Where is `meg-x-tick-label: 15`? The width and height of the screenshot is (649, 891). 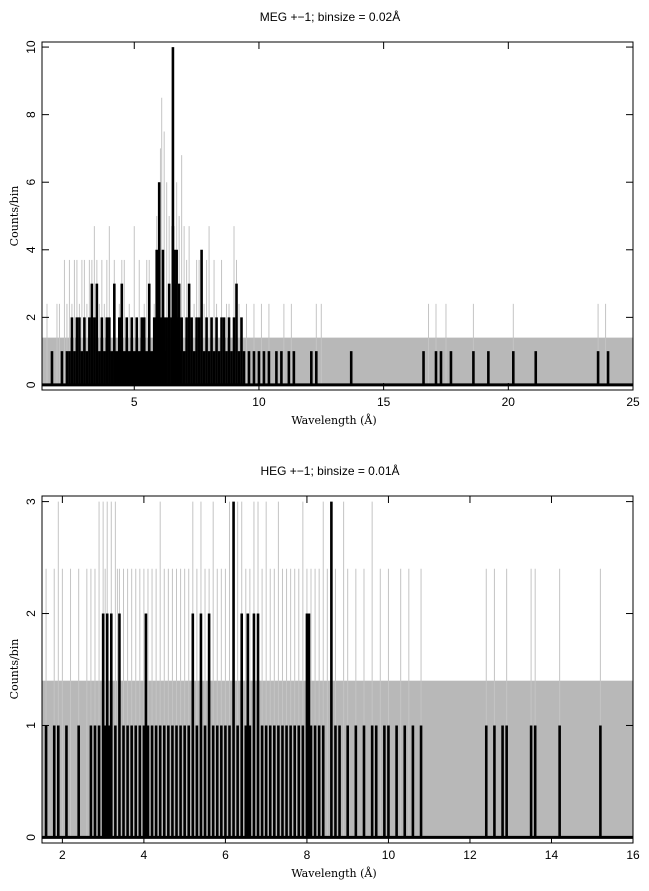 meg-x-tick-label: 15 is located at coordinates (384, 402).